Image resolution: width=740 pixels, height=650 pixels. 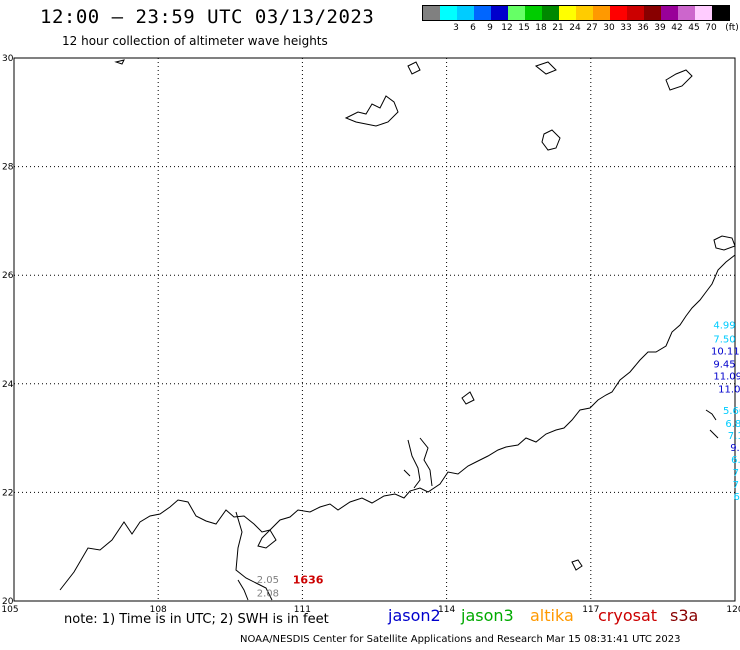 I want to click on color-scale-tick-label: 15, so click(x=524, y=28).